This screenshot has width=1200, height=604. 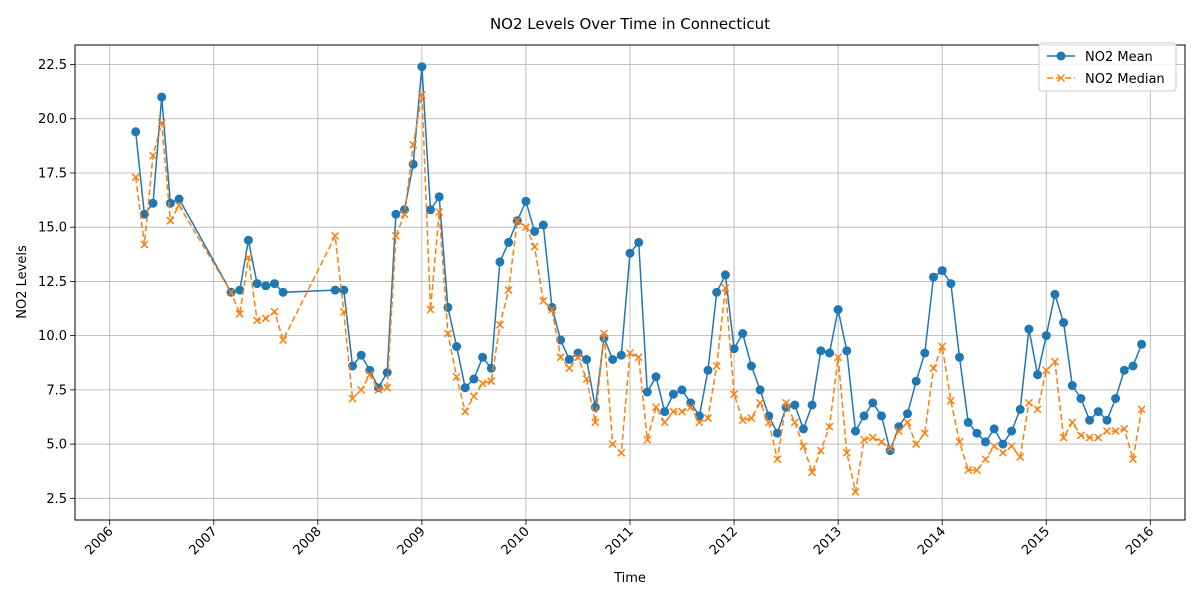 I want to click on legend-mean-marker, so click(x=1061, y=56).